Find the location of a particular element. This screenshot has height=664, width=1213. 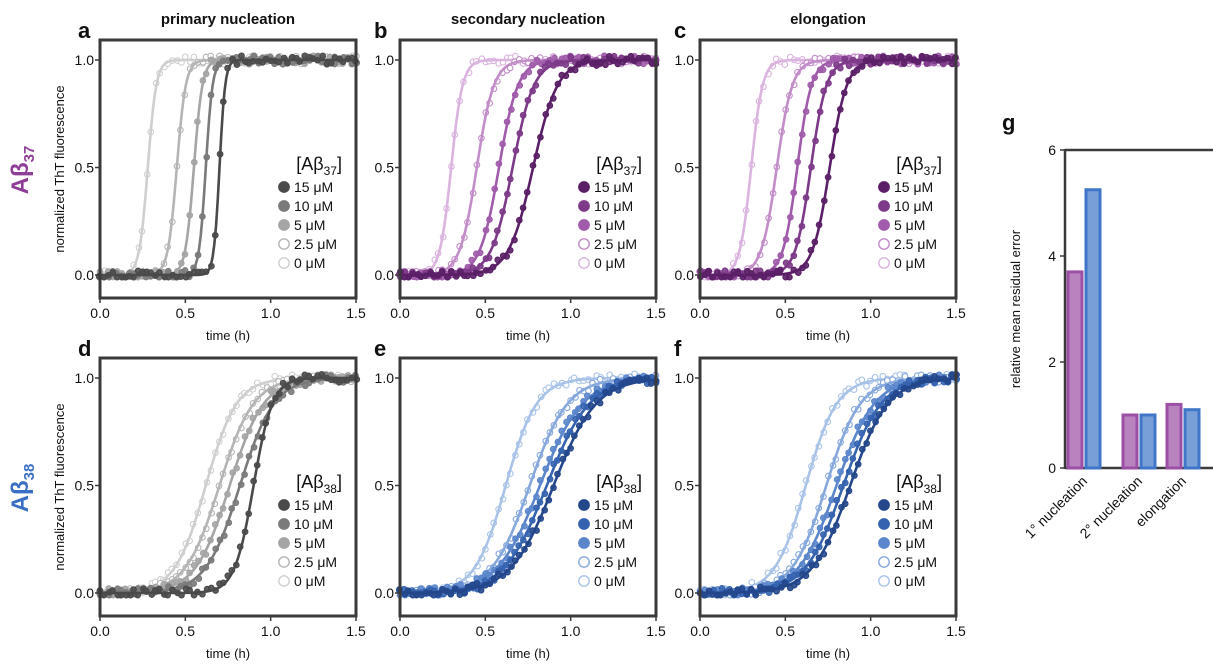

column-title: secondary nucleation is located at coordinates (528, 19).